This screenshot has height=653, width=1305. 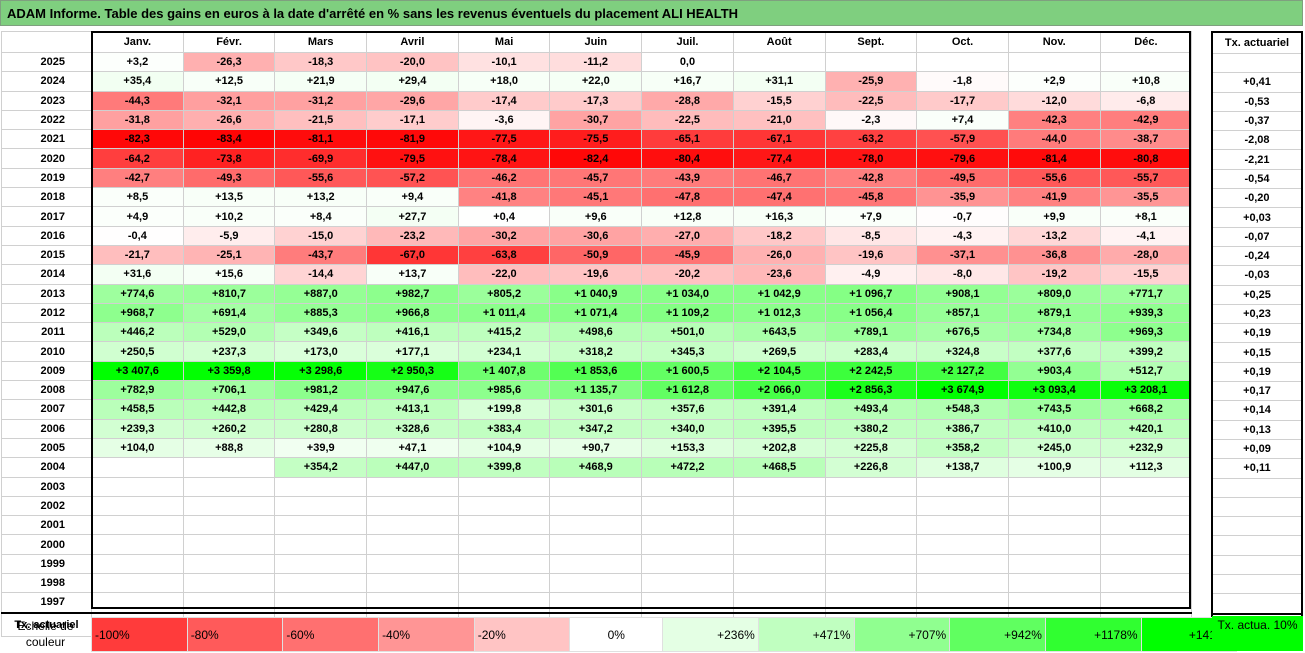 I want to click on month-header: Juin, so click(x=596, y=42).